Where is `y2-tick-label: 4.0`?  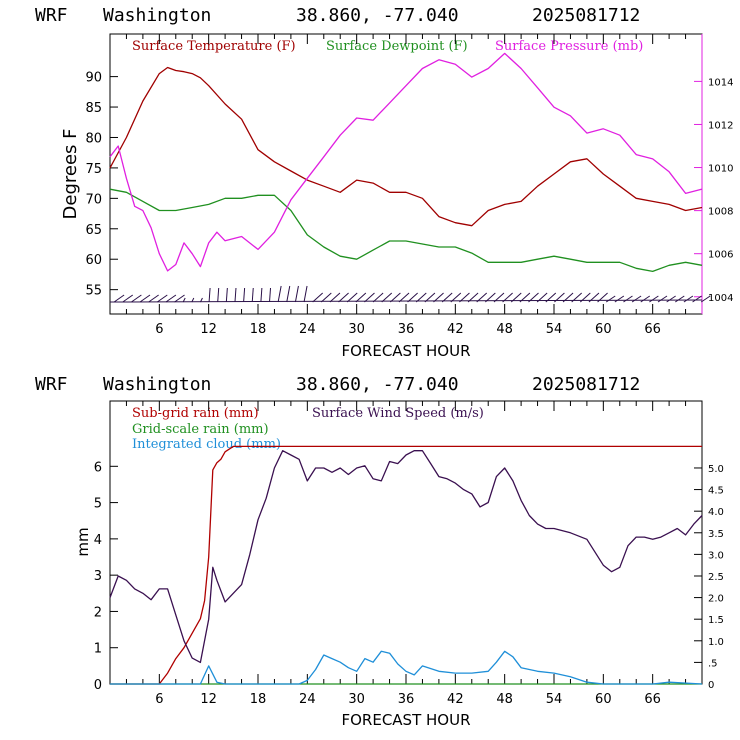
y2-tick-label: 4.0 is located at coordinates (716, 512).